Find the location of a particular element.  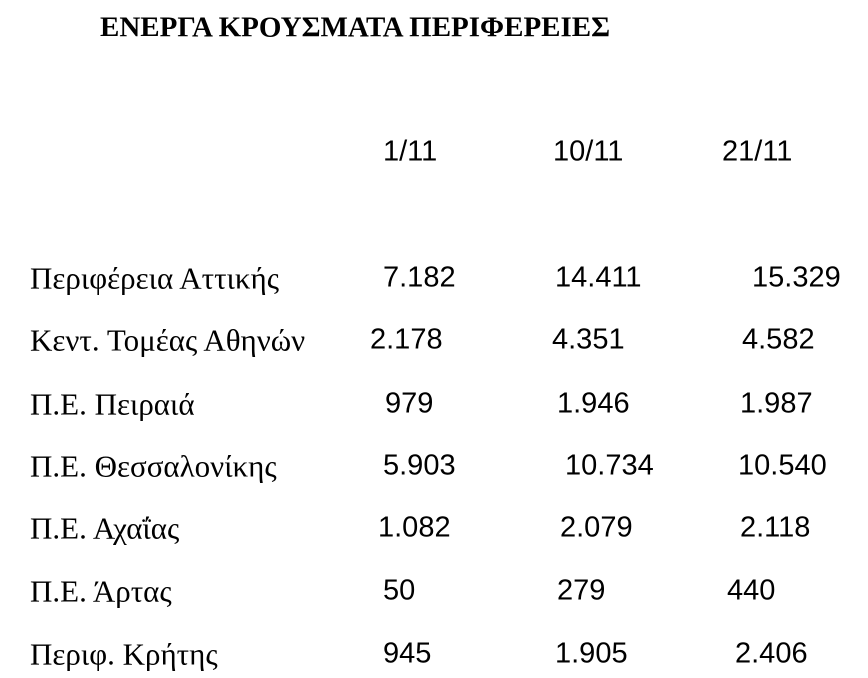

cell: 440 is located at coordinates (751, 590).